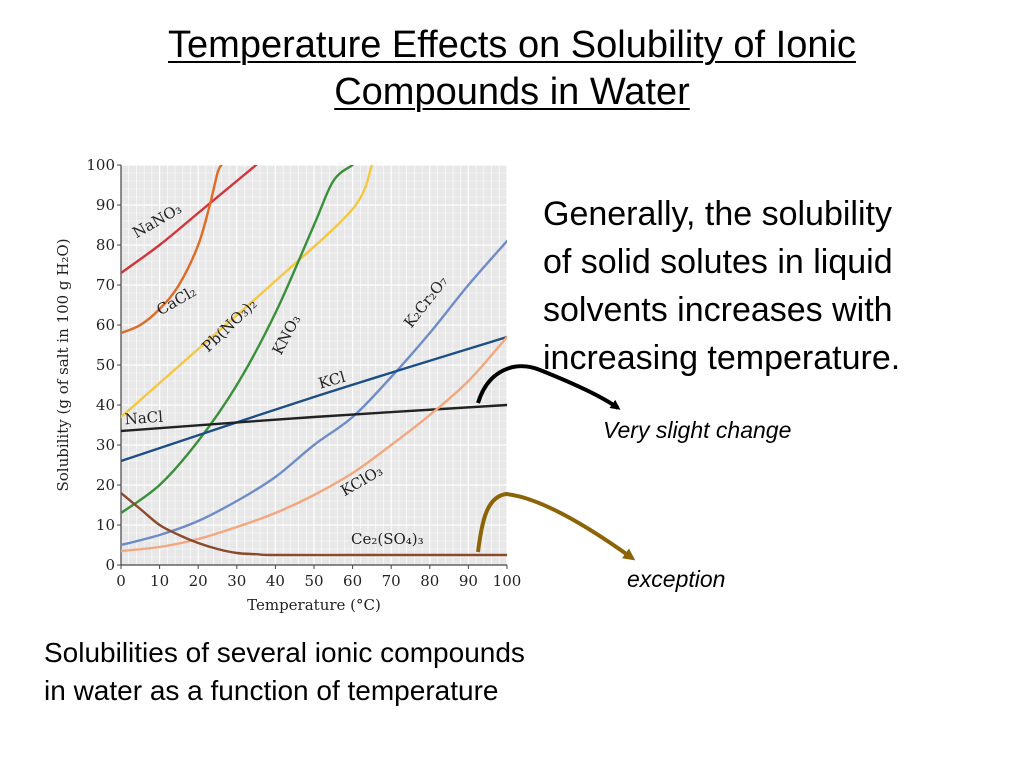  I want to click on x-axis-title: Temperature (°C), so click(314, 605).